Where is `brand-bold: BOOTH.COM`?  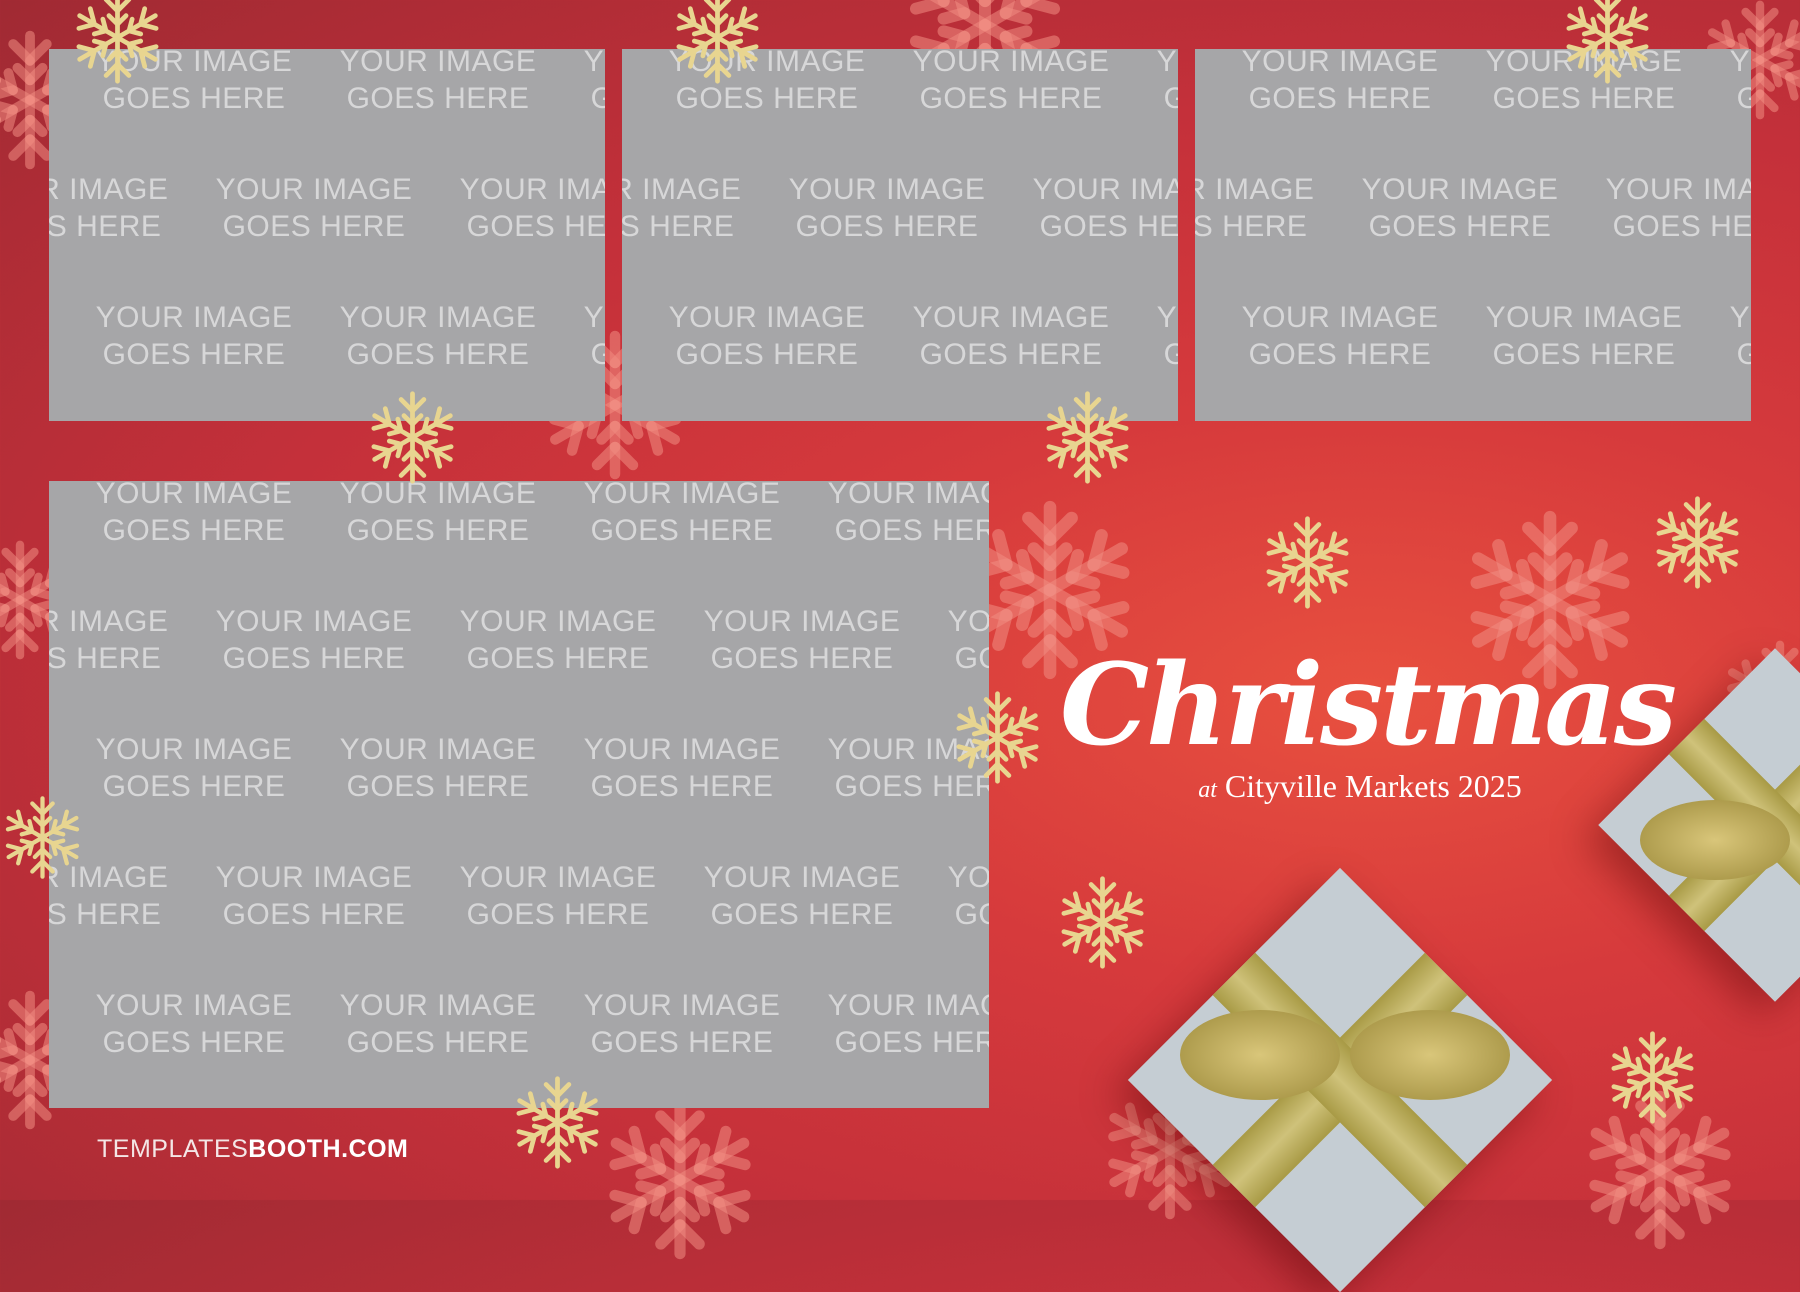
brand-bold: BOOTH.COM is located at coordinates (328, 1149).